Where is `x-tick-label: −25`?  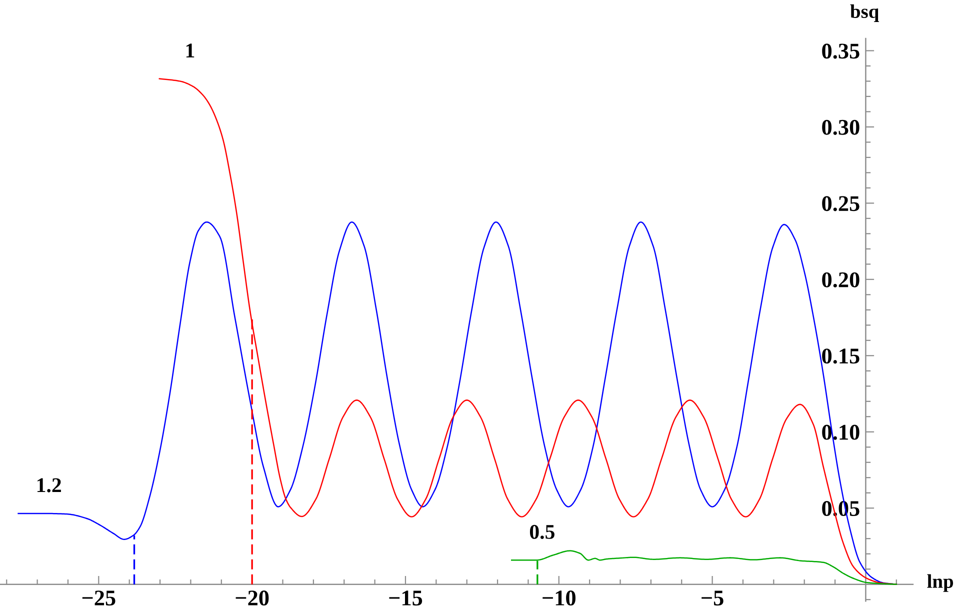 x-tick-label: −25 is located at coordinates (99, 598).